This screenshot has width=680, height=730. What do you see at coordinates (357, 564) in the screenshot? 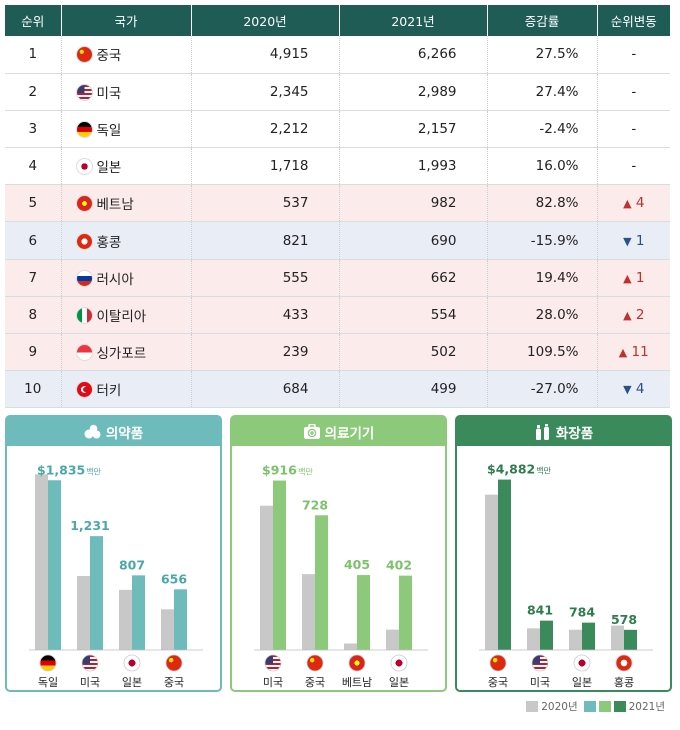
I see `bar-data-label: 405` at bounding box center [357, 564].